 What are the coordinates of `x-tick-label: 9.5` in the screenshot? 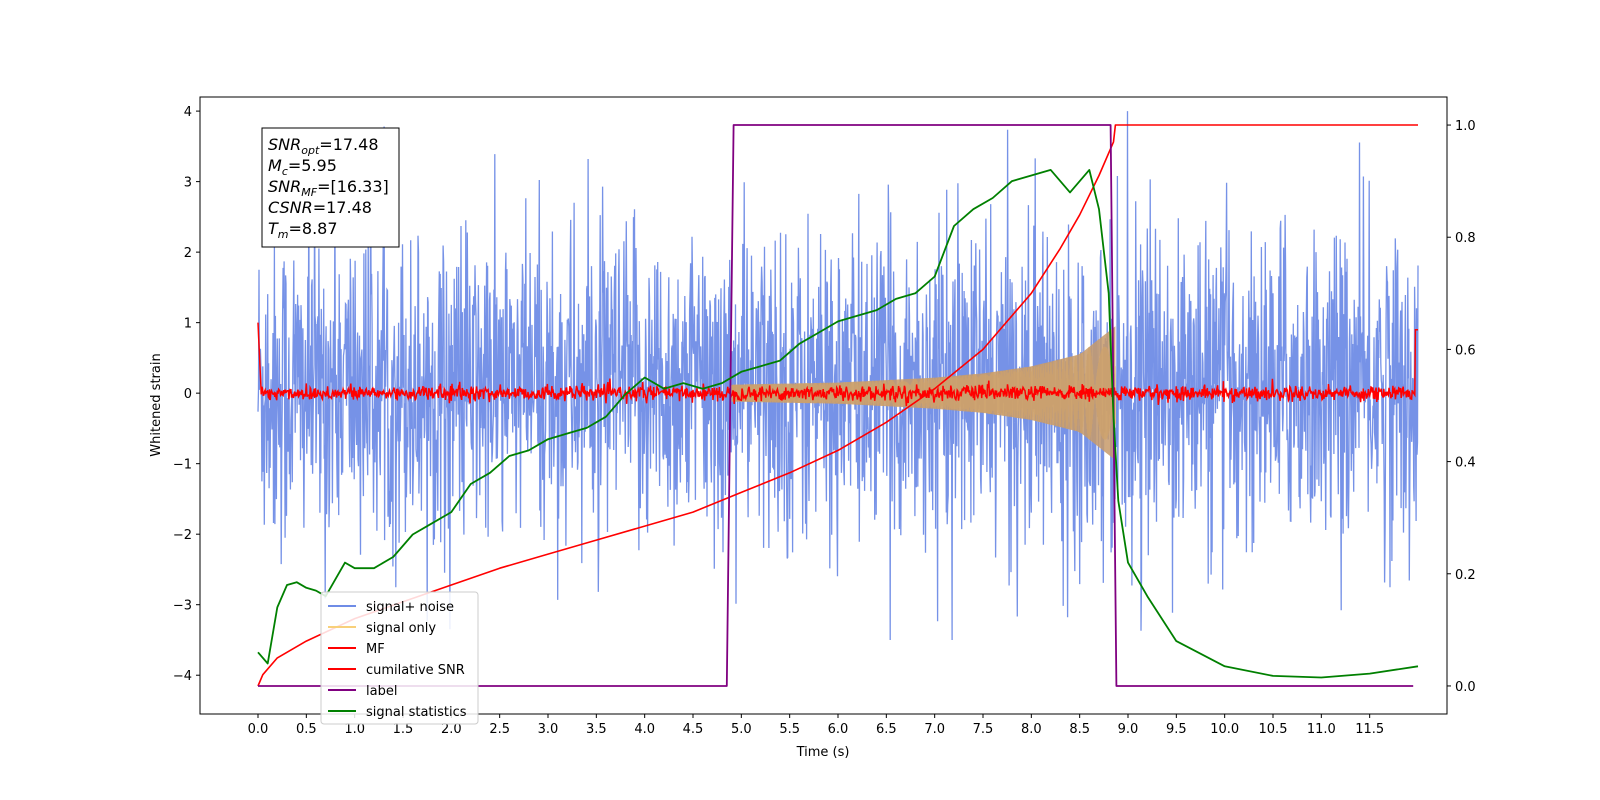 It's located at (1176, 729).